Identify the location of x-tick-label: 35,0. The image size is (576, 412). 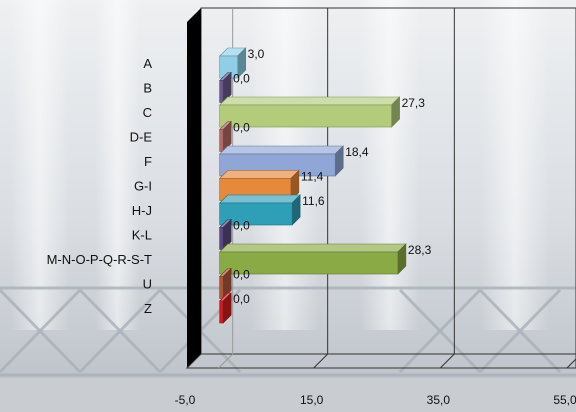
(439, 400).